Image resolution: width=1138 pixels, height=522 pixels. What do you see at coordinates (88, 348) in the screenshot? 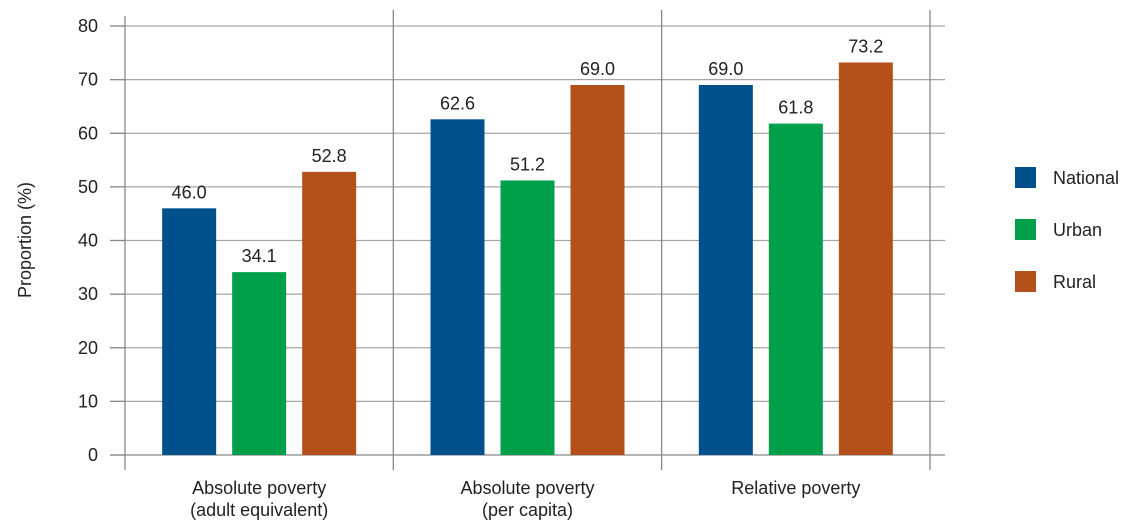
I see `y-tick-label: 20` at bounding box center [88, 348].